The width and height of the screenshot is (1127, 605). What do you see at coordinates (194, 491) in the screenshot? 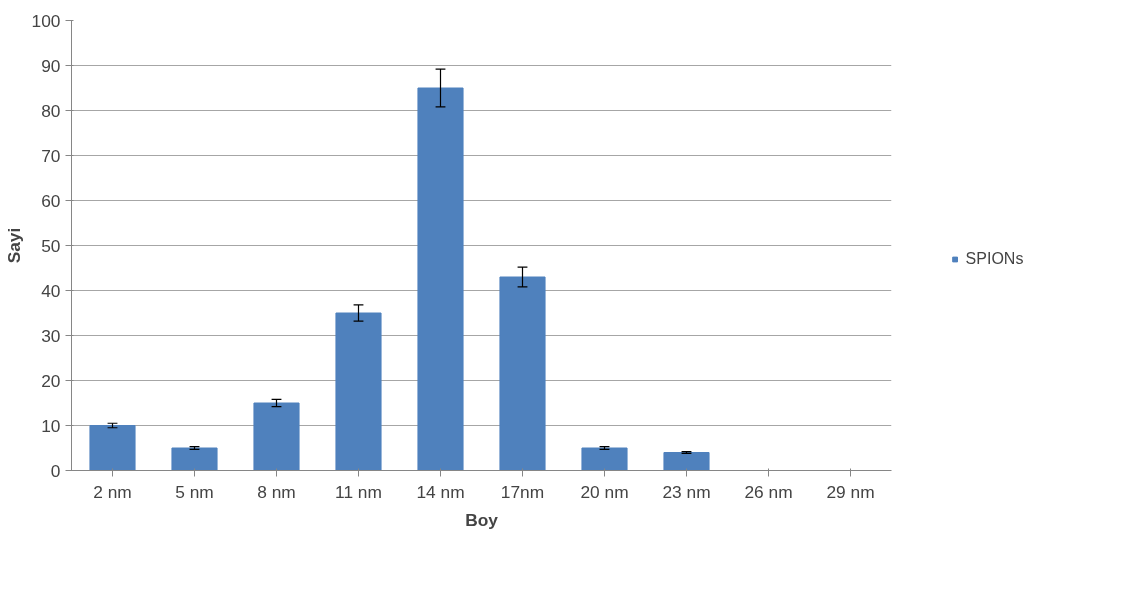
I see `x-tick-label: 5 nm` at bounding box center [194, 491].